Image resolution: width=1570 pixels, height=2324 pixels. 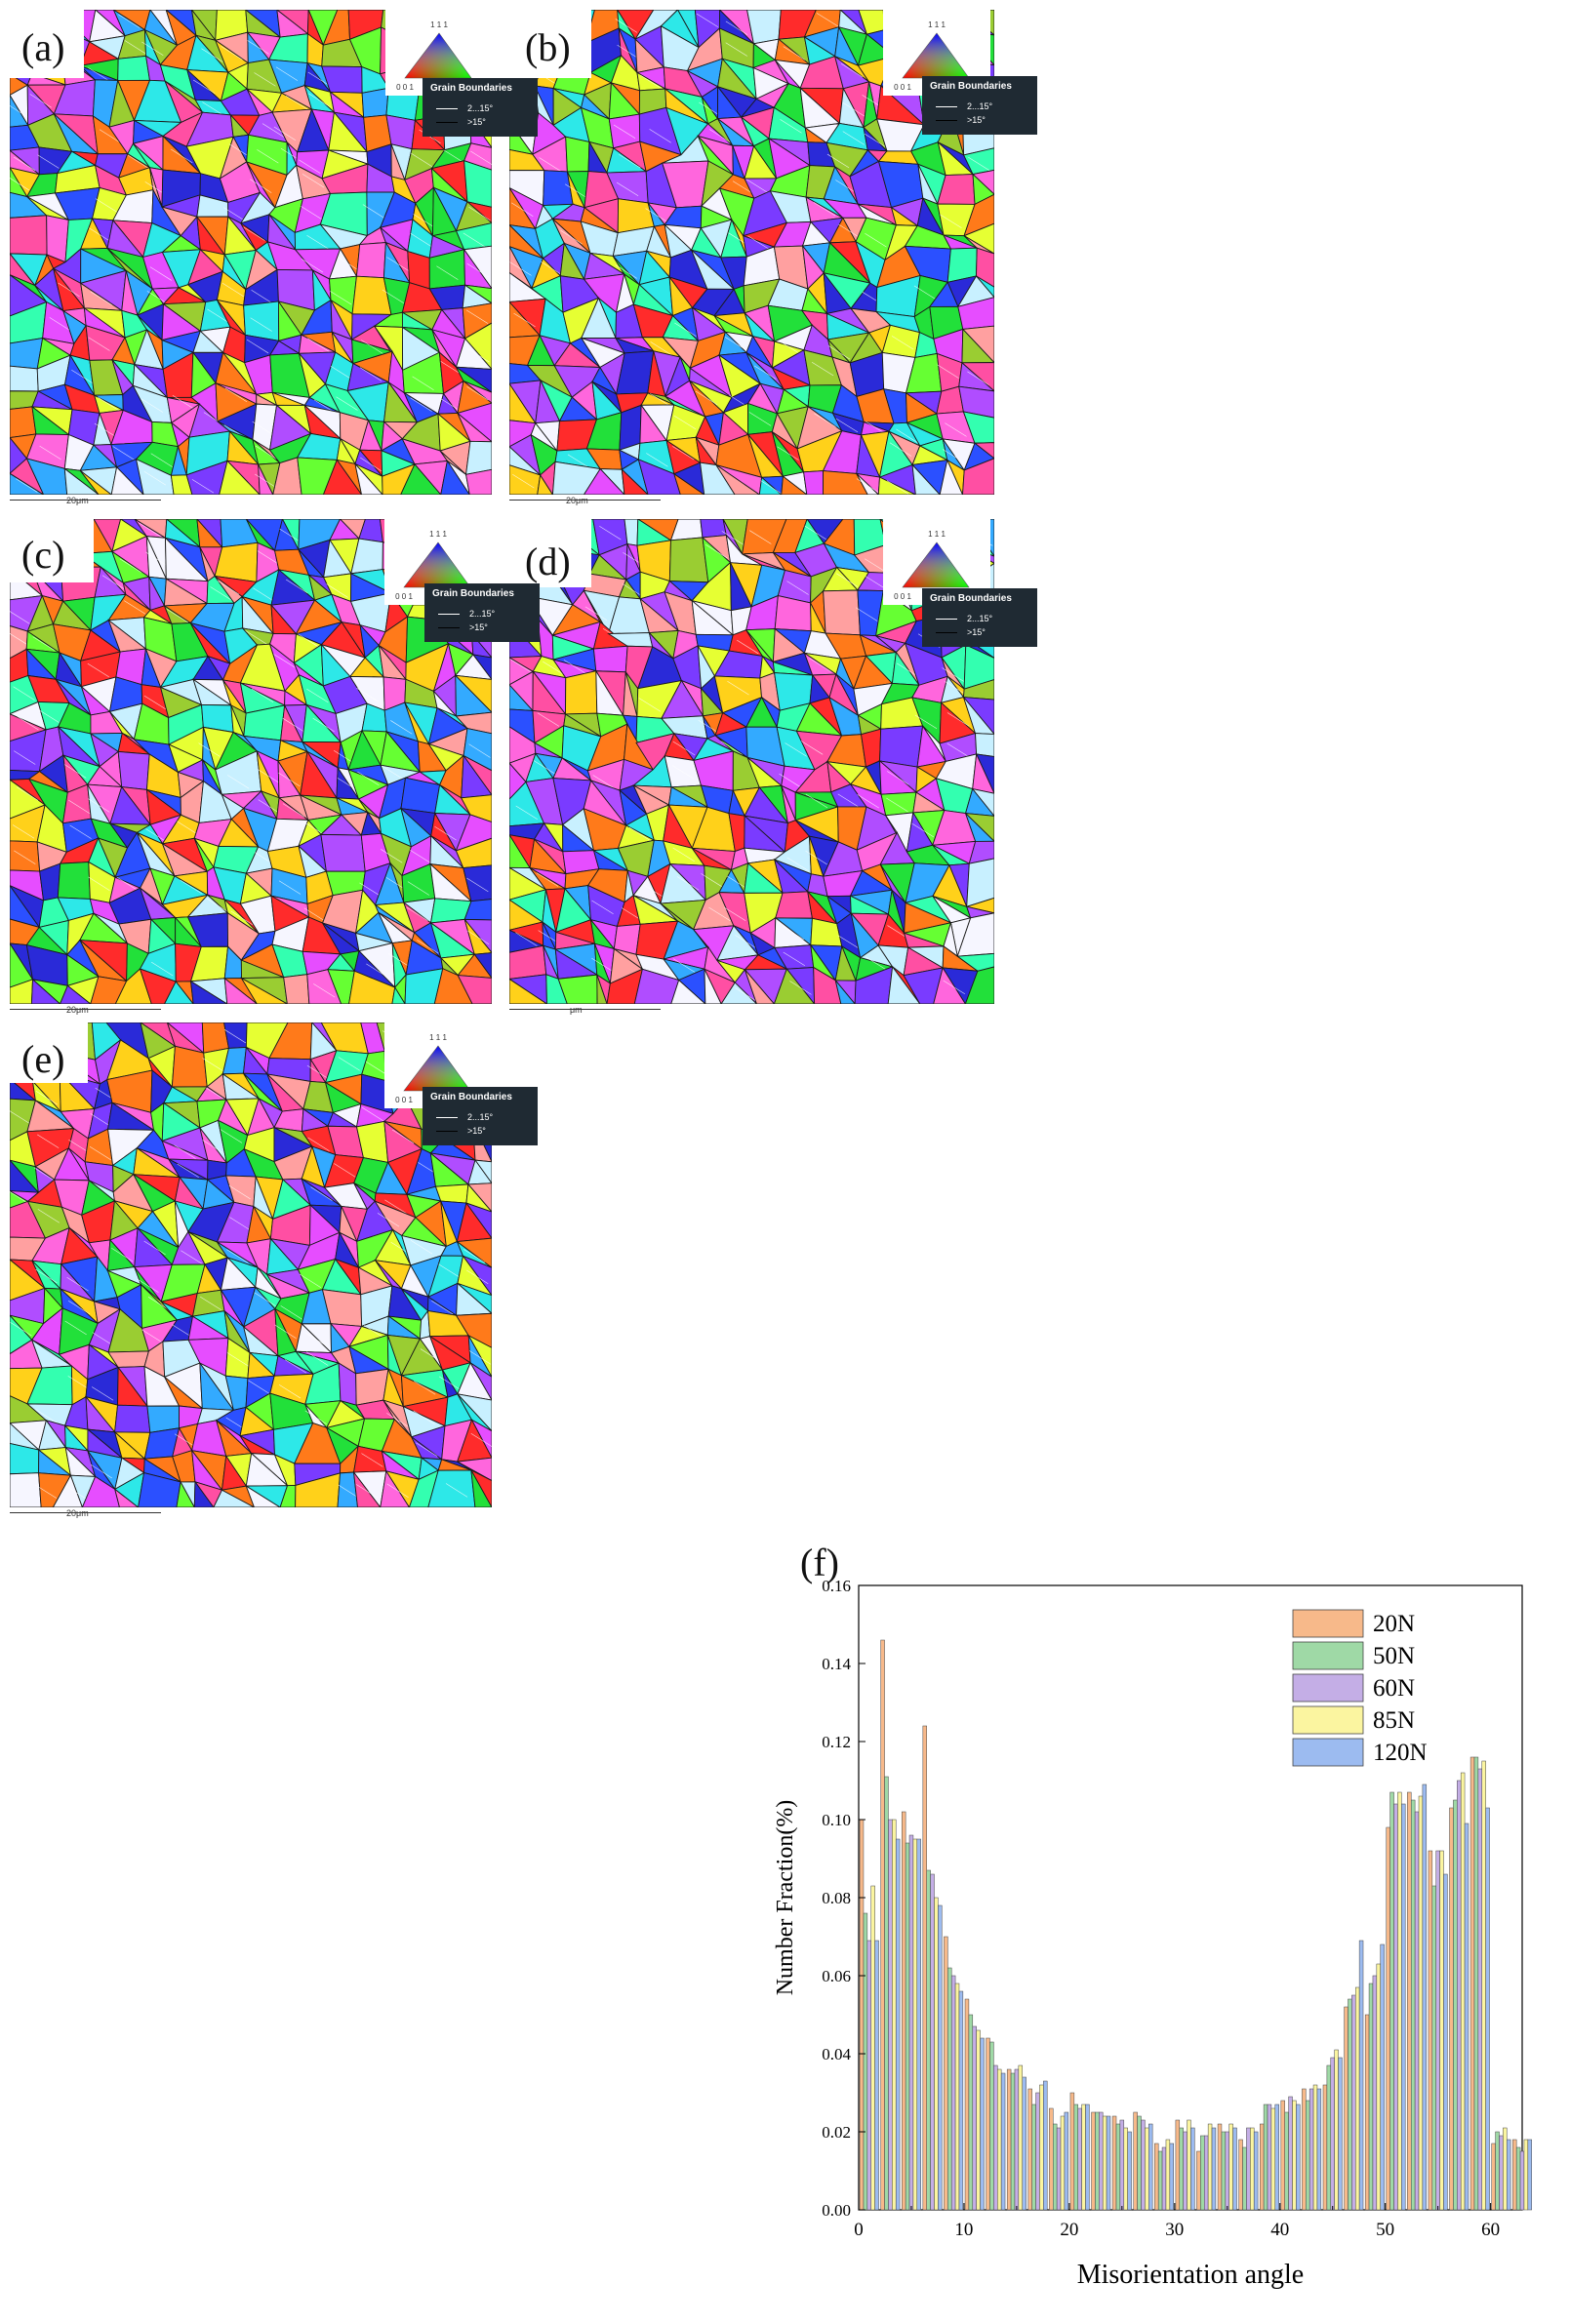 What do you see at coordinates (1328, 1623) in the screenshot?
I see `legend-swatch-20n` at bounding box center [1328, 1623].